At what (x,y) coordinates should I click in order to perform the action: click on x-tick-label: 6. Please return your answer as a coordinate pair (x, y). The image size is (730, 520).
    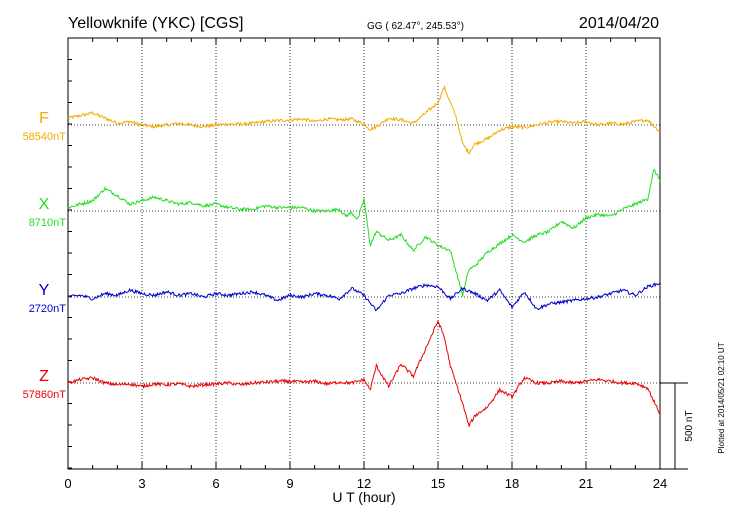
    Looking at the image, I should click on (215, 483).